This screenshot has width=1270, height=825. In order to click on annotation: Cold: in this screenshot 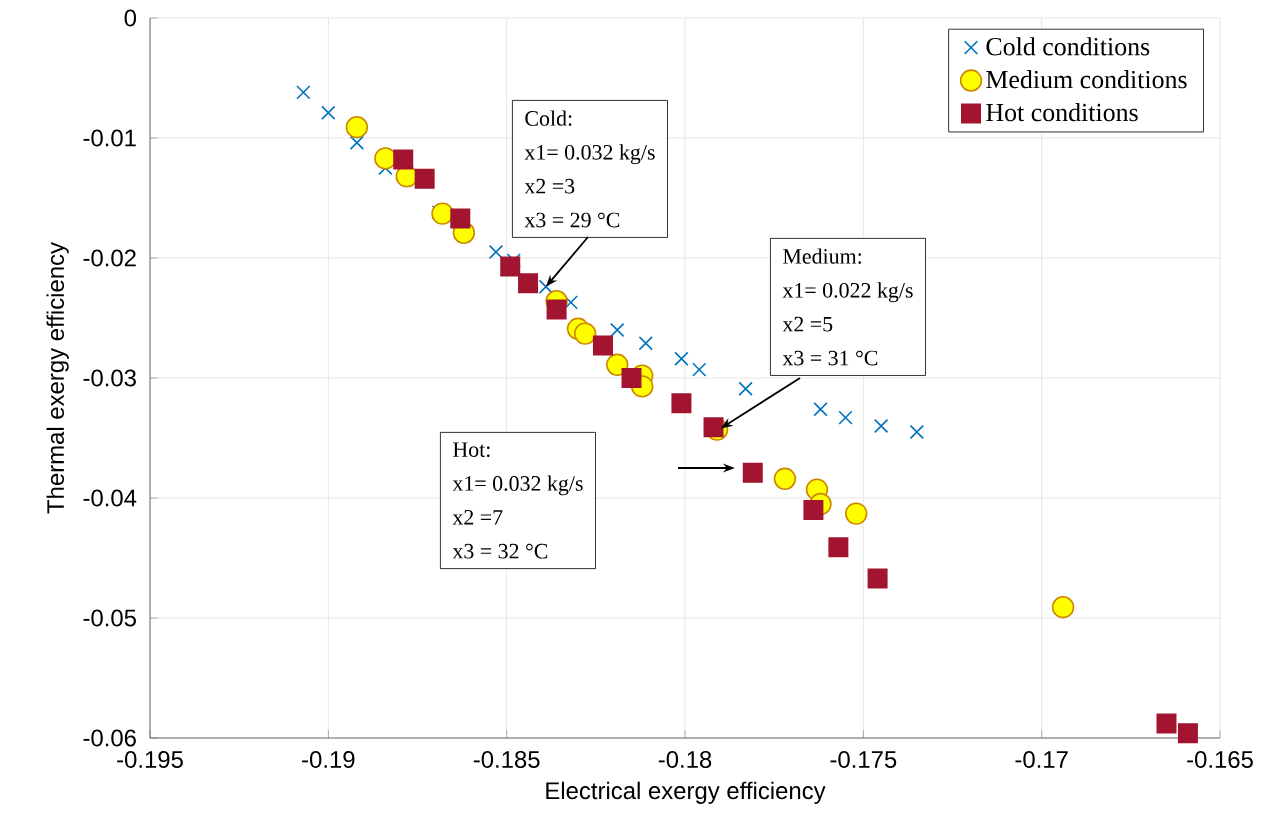, I will do `click(548, 118)`.